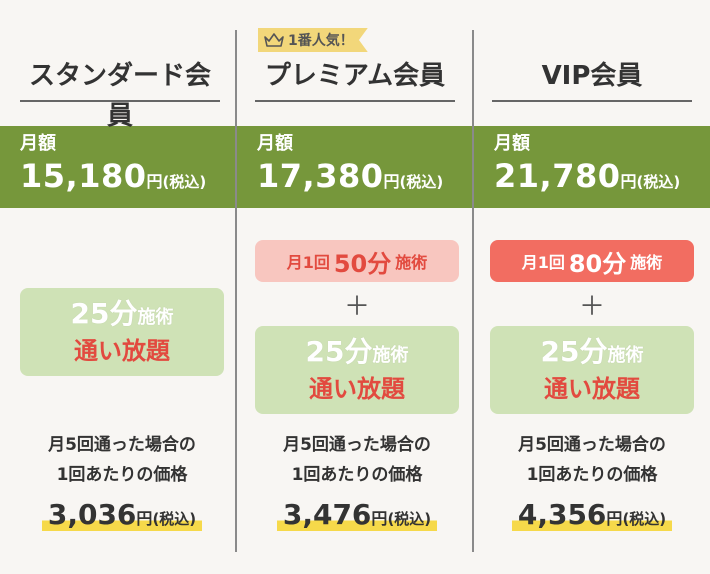 This screenshot has width=710, height=574. I want to click on popular-badge-text: 1番人気！, so click(321, 41).